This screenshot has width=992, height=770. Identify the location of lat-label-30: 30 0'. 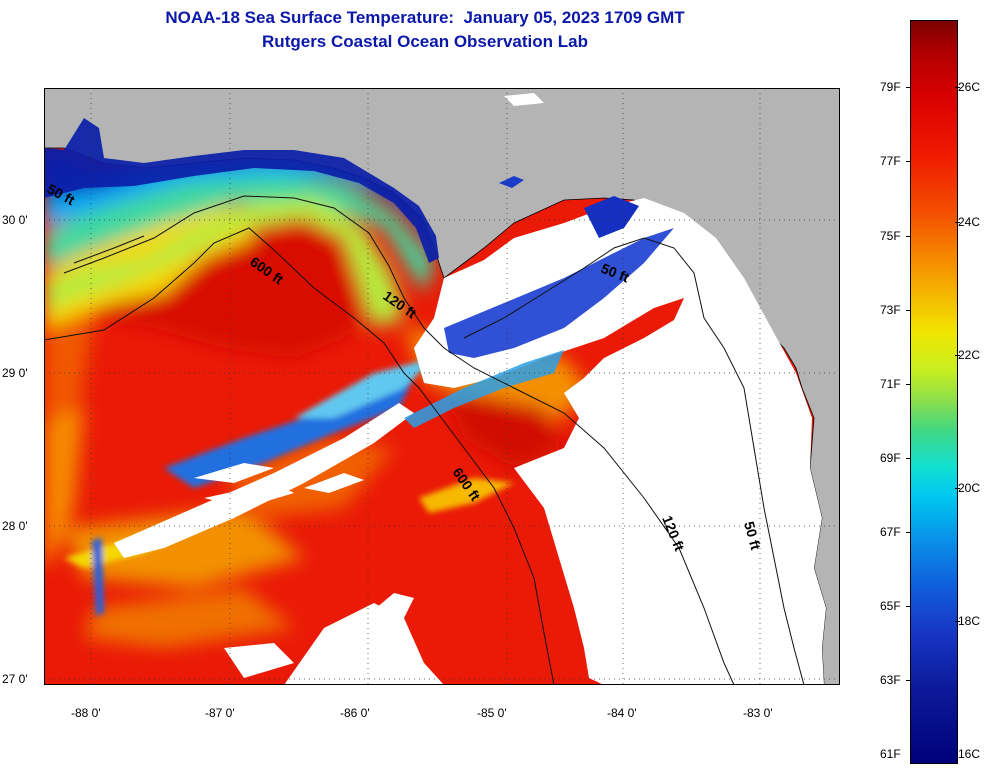
(15, 220).